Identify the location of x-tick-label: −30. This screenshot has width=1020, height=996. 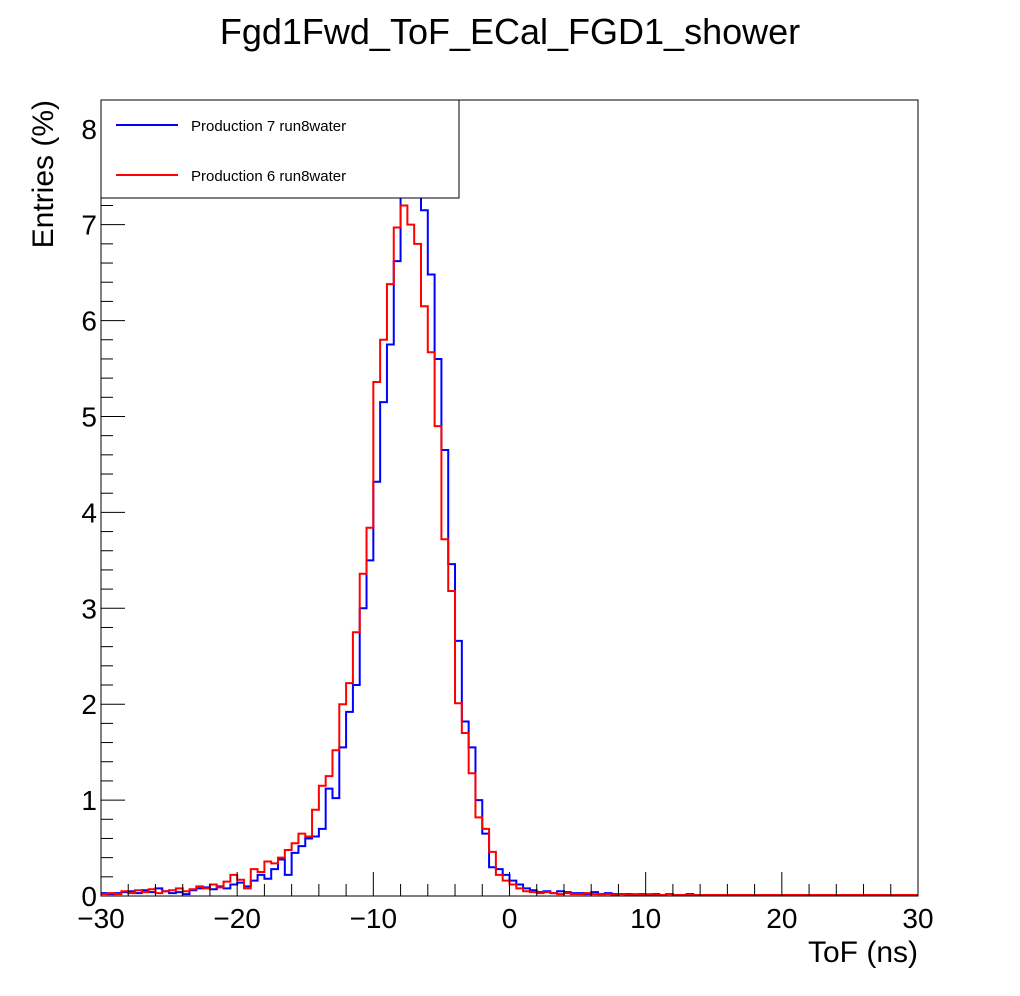
(101, 918).